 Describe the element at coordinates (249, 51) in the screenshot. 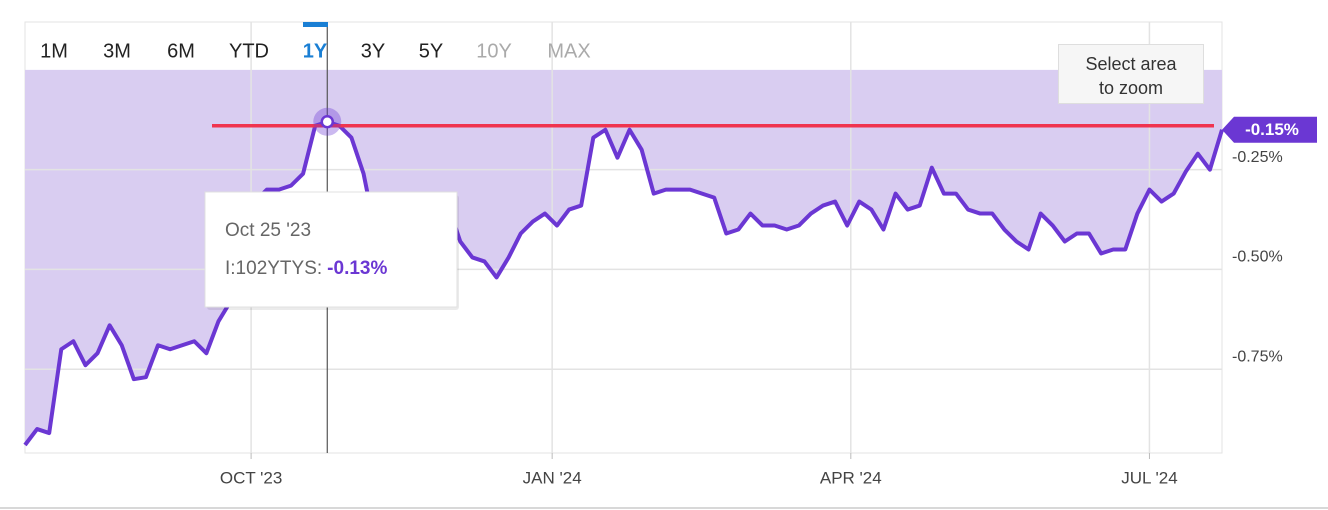

I see `range-button: YTD` at that location.